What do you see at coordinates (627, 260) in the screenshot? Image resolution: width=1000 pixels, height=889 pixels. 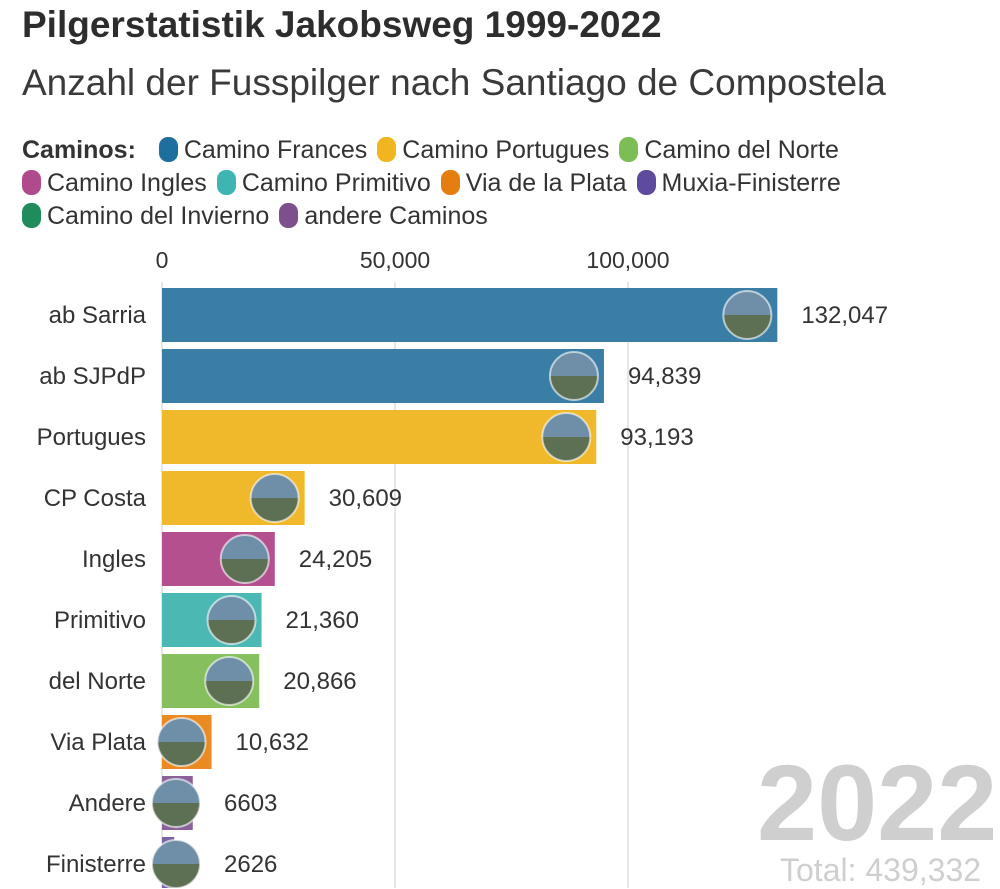 I see `x-tick-label: 100,000` at bounding box center [627, 260].